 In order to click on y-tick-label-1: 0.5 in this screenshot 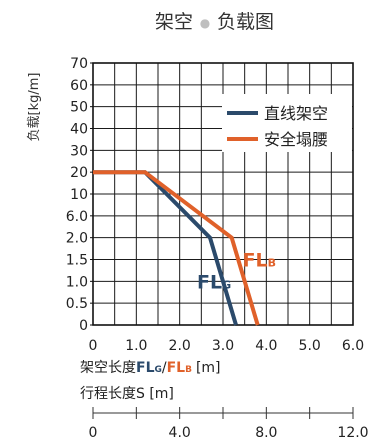, I will do `click(77, 304)`.